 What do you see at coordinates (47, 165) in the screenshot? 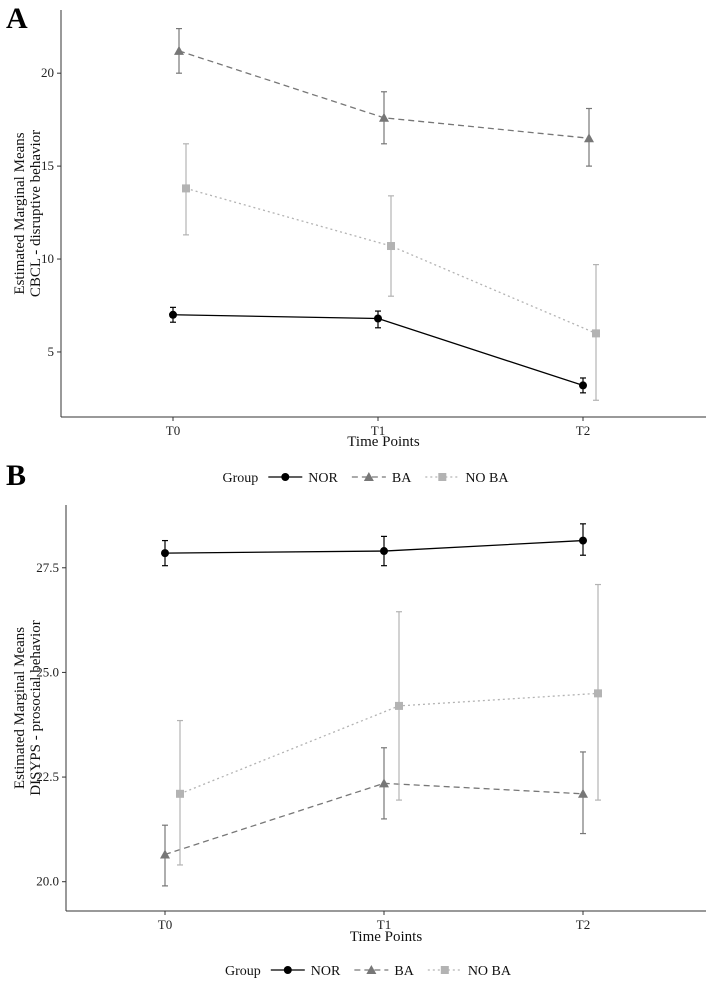
I see `y-tick-label: 15` at bounding box center [47, 165].